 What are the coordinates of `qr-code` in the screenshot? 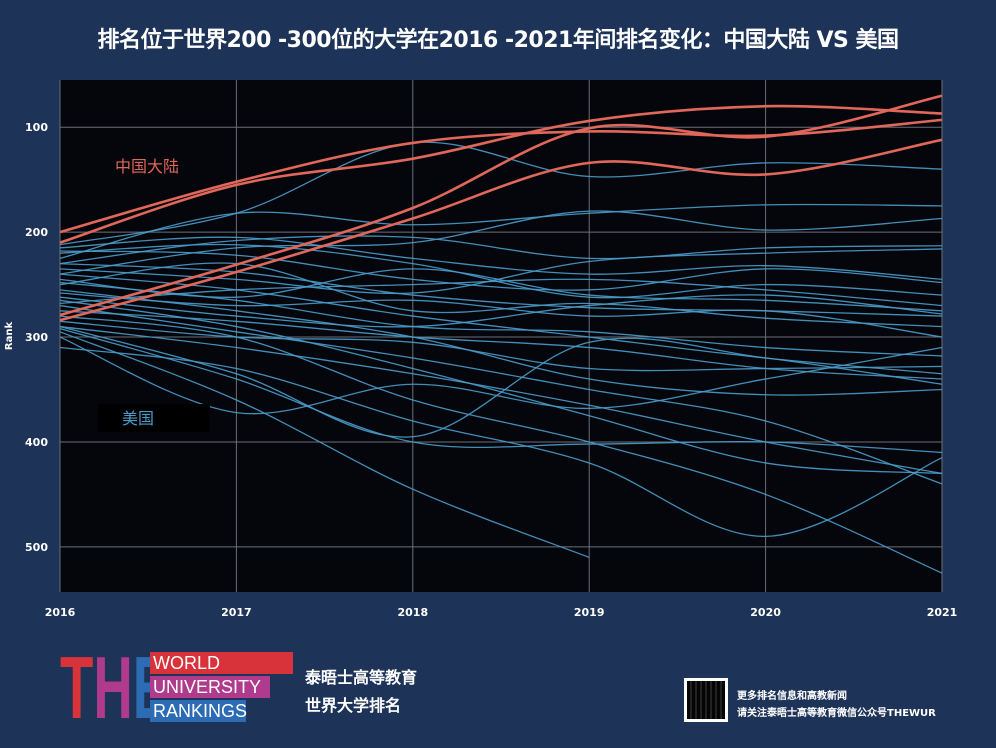 It's located at (706, 700).